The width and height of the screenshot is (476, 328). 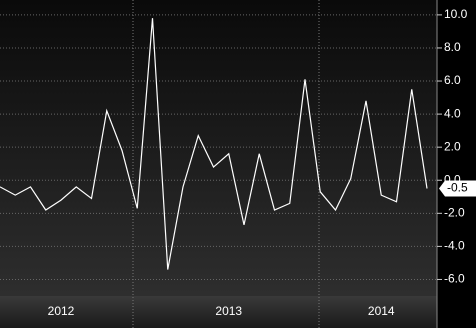 I want to click on y-tick-label: 8.0, so click(x=452, y=47).